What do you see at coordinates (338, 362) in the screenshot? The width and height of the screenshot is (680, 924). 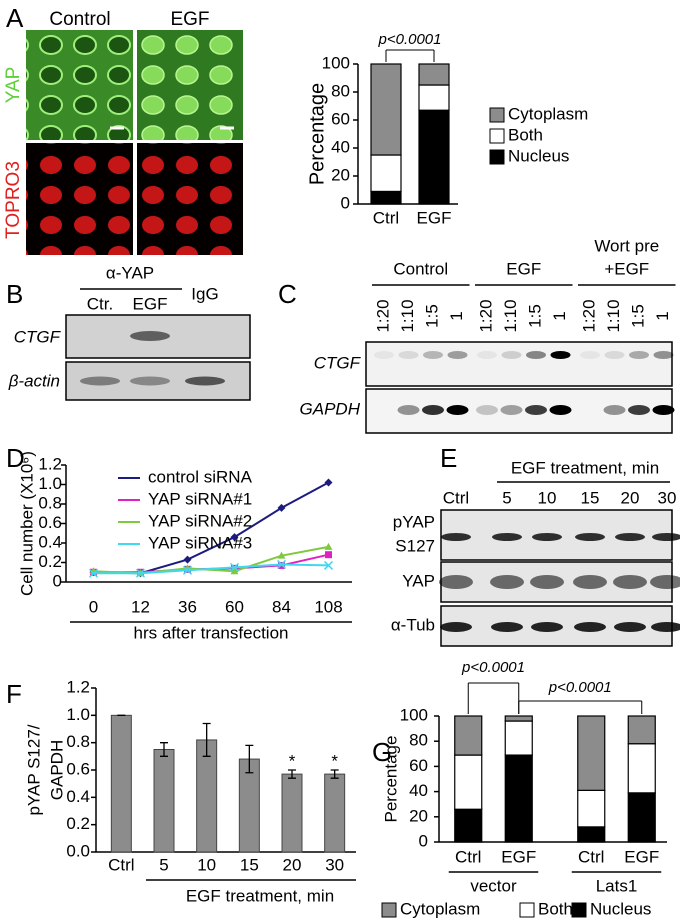 I see `row-label: CTGF` at bounding box center [338, 362].